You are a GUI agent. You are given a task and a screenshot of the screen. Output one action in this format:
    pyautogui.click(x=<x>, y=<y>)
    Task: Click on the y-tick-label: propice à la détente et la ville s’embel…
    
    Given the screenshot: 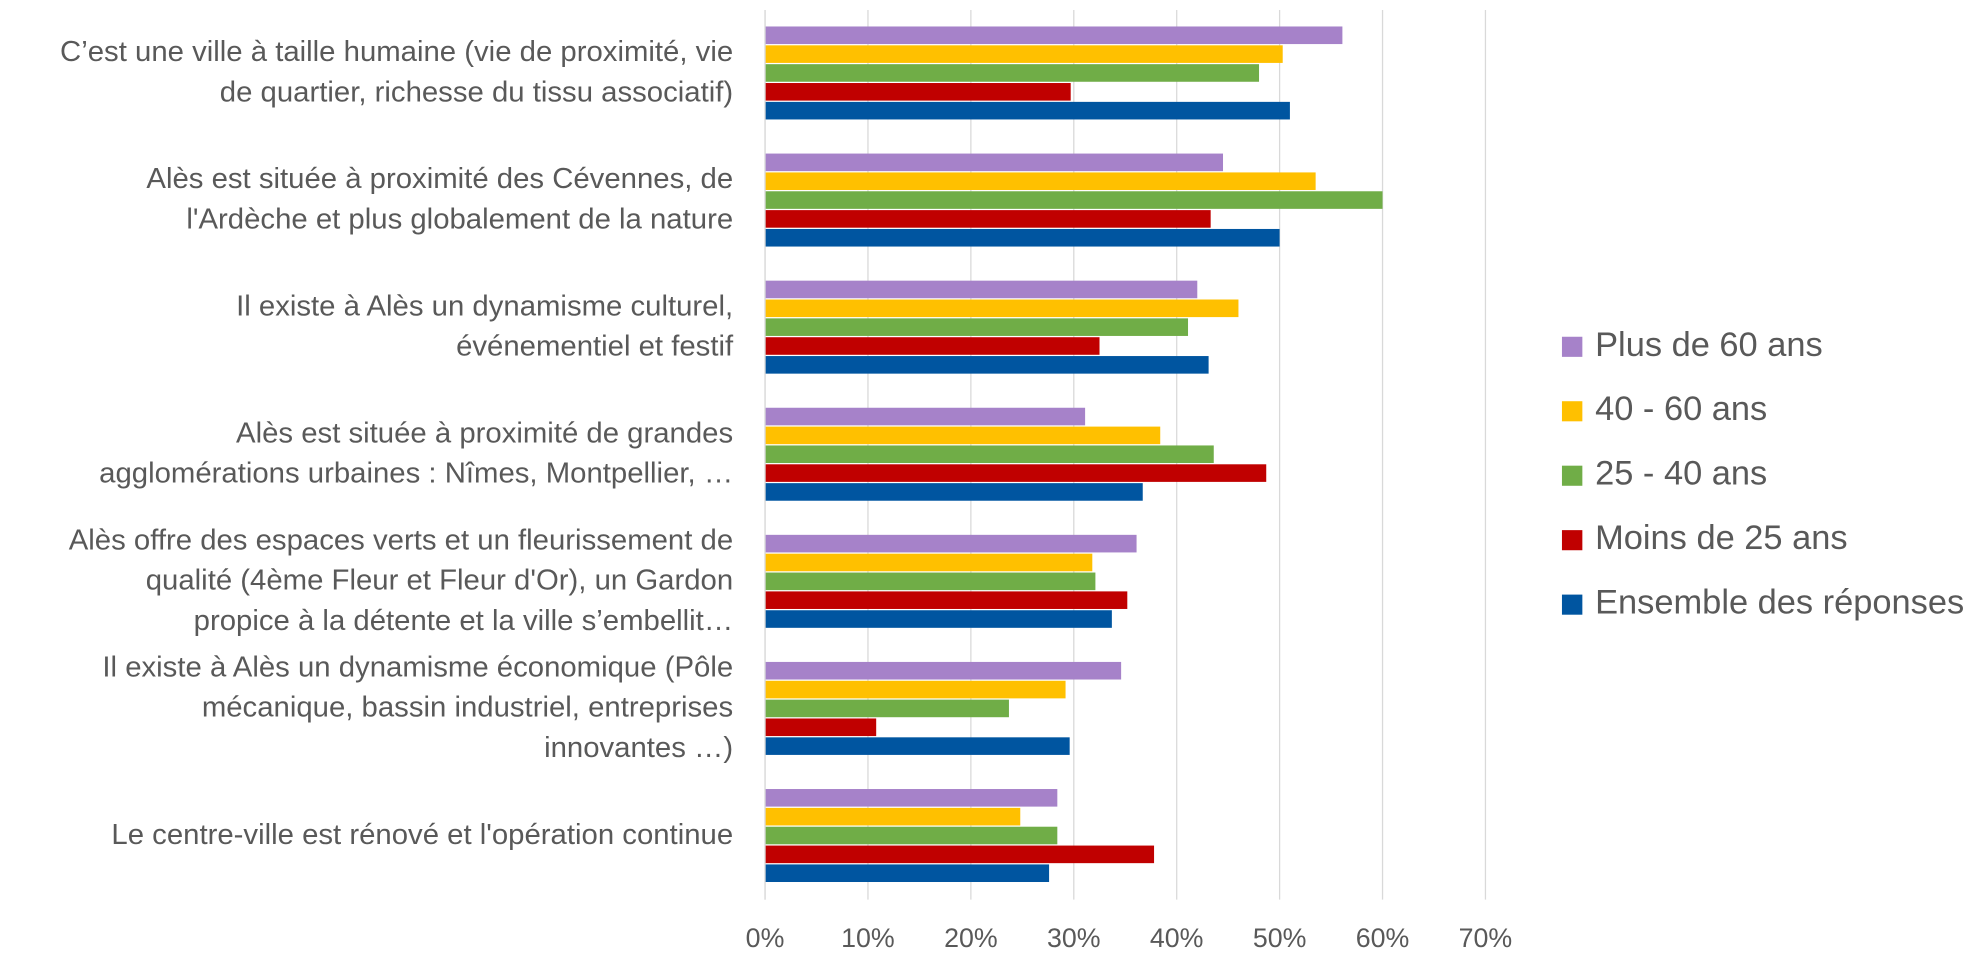 What is the action you would take?
    pyautogui.click(x=463, y=621)
    